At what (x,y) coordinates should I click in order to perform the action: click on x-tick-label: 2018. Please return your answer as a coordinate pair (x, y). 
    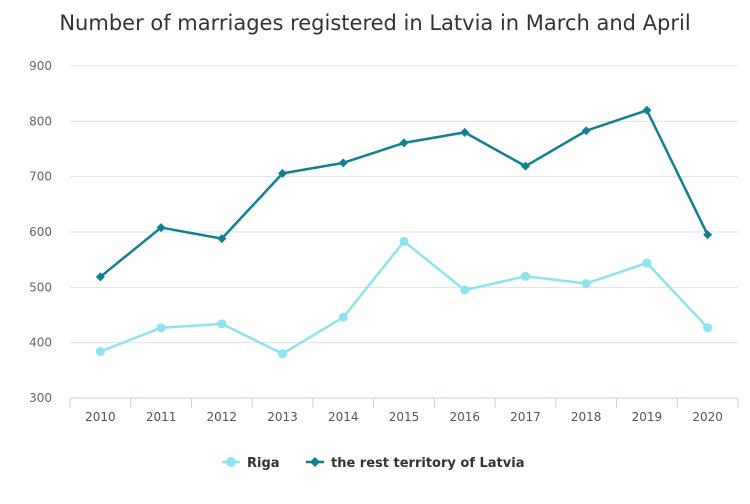
    Looking at the image, I should click on (586, 417).